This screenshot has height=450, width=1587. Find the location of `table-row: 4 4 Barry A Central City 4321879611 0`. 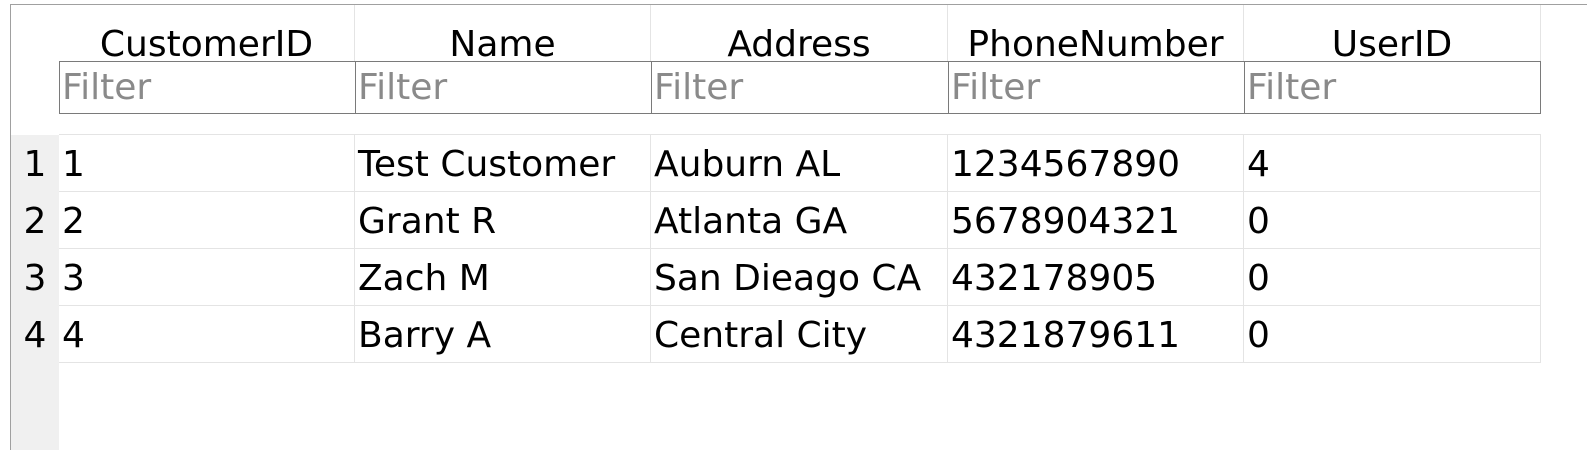

table-row: 4 4 Barry A Central City 4321879611 0 is located at coordinates (776, 334).